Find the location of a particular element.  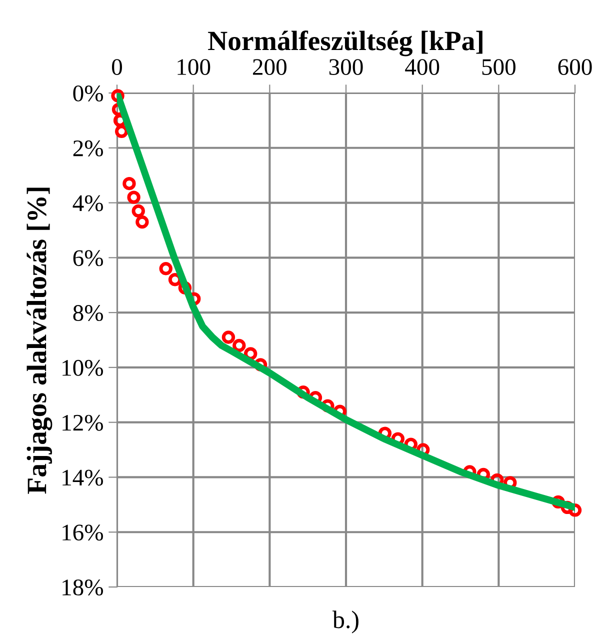

x-axis-title: Normálfeszültség [kPa] is located at coordinates (345, 43).